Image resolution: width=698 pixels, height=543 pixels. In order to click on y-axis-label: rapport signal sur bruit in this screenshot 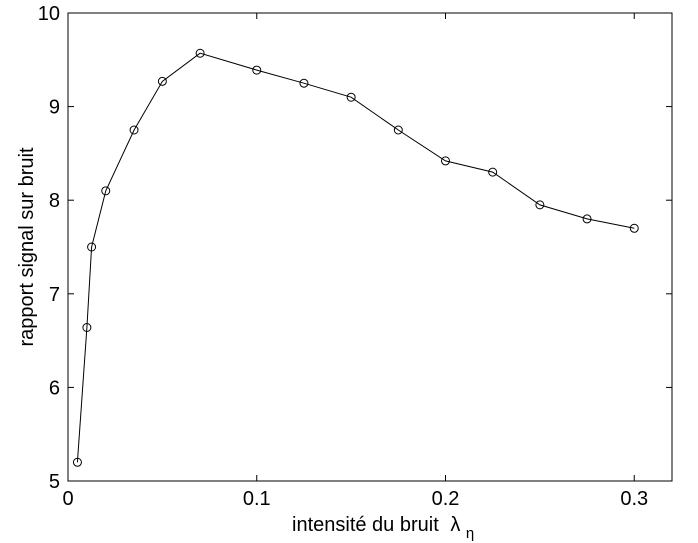, I will do `click(27, 246)`.